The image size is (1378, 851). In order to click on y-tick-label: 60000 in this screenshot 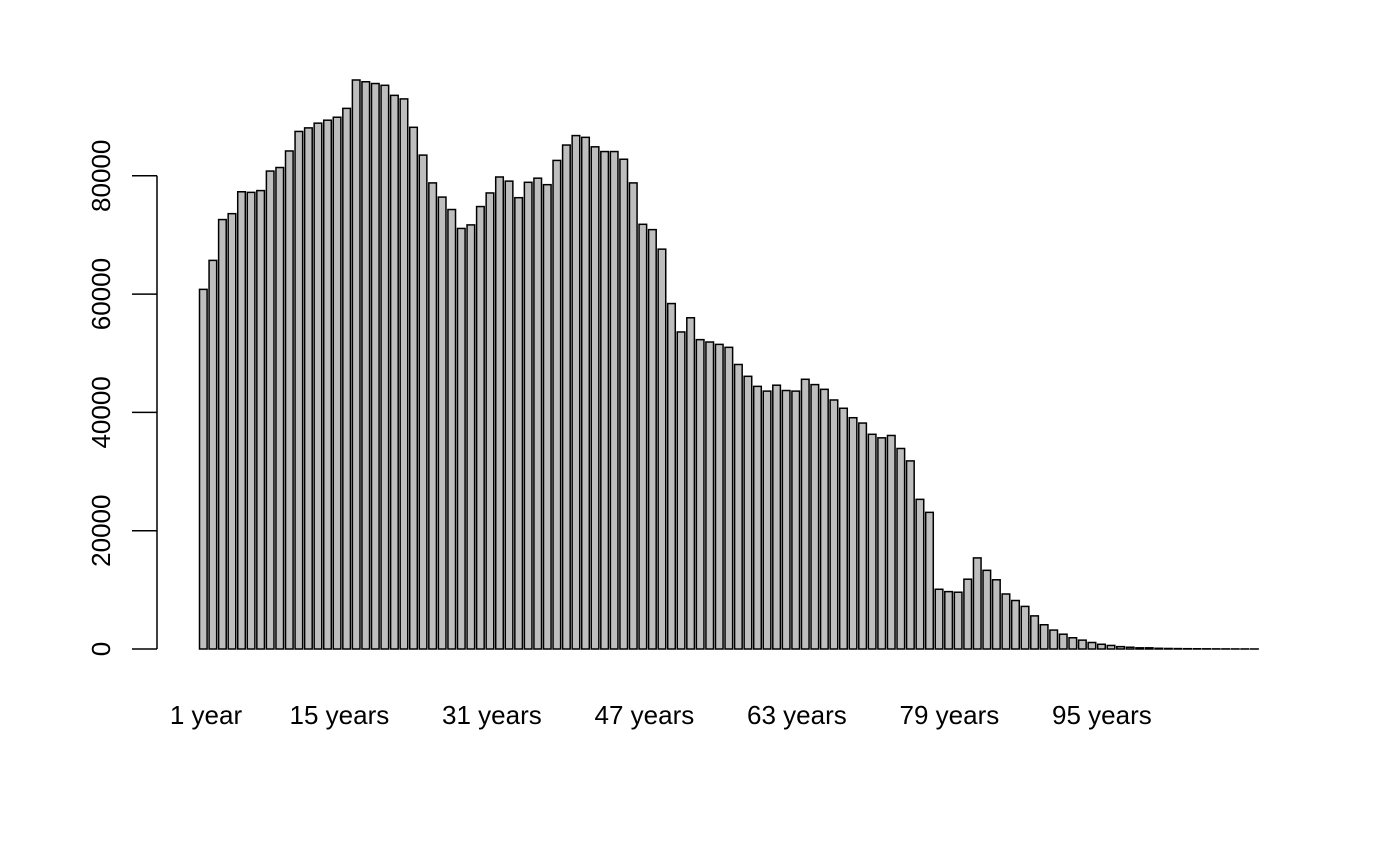, I will do `click(101, 294)`.